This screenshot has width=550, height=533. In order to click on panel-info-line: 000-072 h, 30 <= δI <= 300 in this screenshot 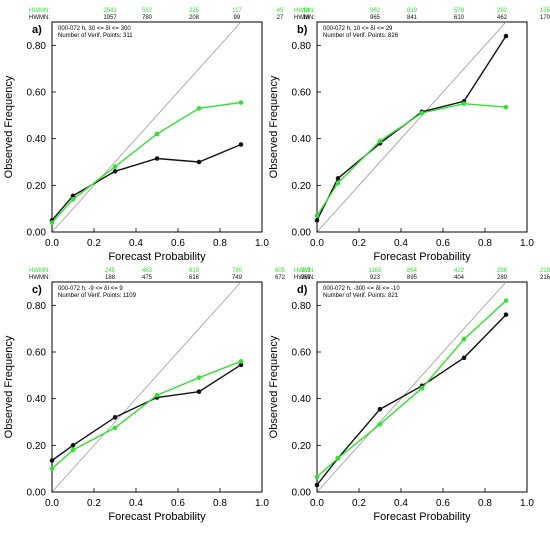, I will do `click(94, 29)`.